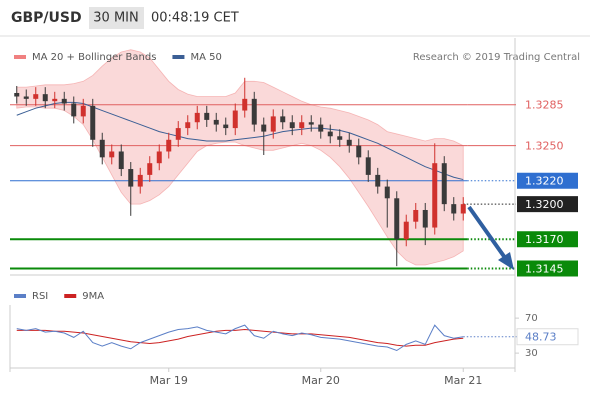 Image resolution: width=590 pixels, height=404 pixels. I want to click on symbol: GBP/USD, so click(46, 18).